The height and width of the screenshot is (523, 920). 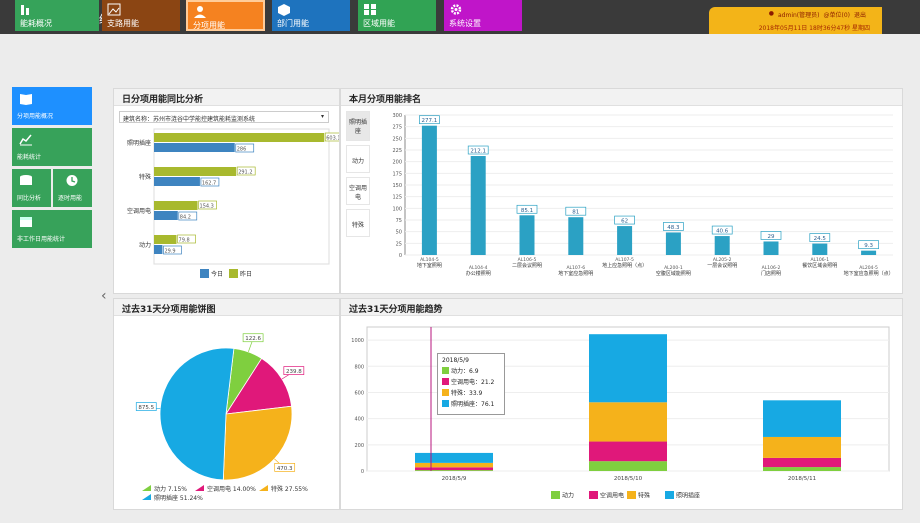 What do you see at coordinates (226, 307) in the screenshot?
I see `panel-title: 过去31天分项用能饼图` at bounding box center [226, 307].